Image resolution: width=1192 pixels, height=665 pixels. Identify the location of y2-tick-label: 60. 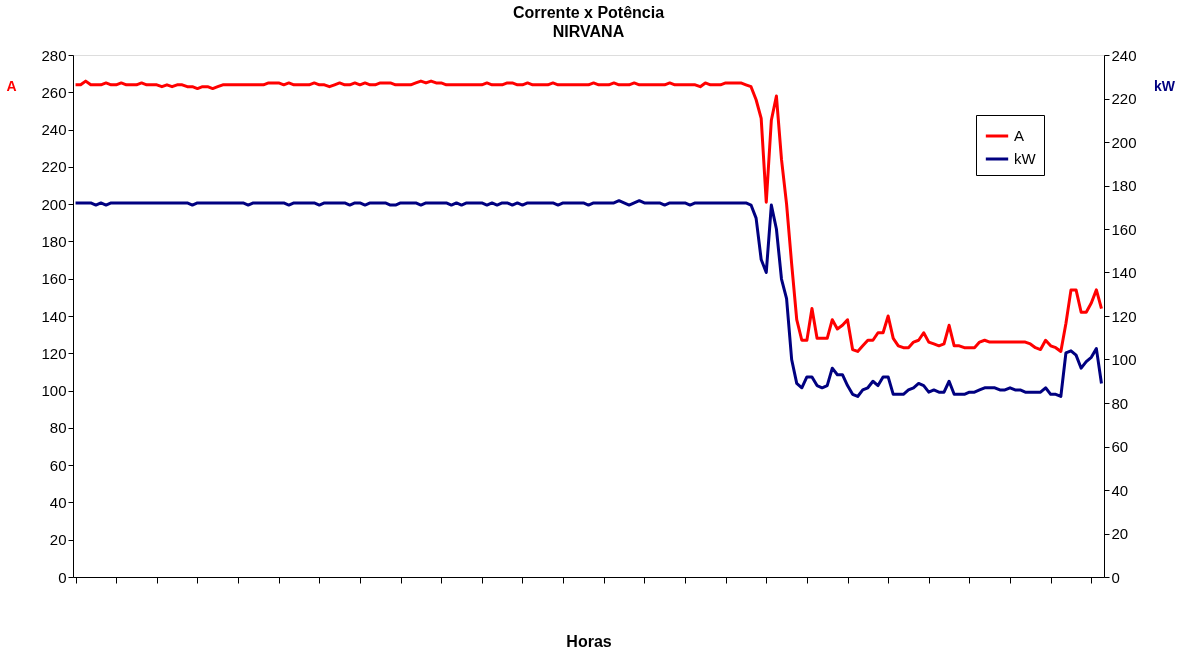
(1120, 446).